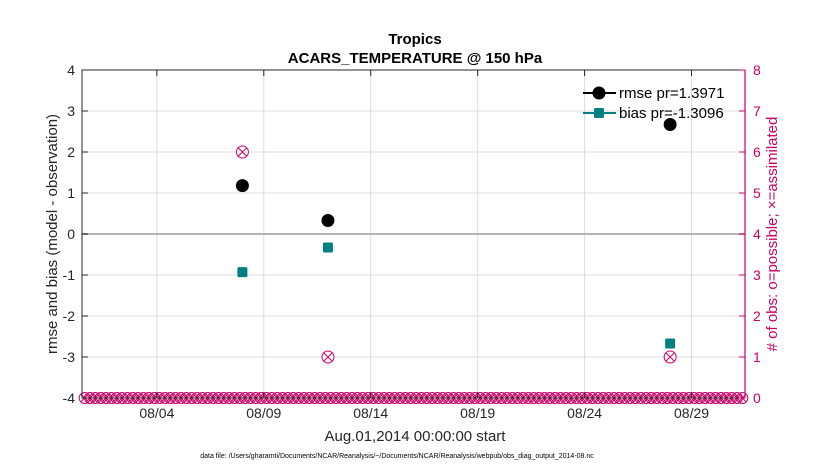 The height and width of the screenshot is (470, 830). Describe the element at coordinates (156, 413) in the screenshot. I see `x-tick-label: 08/04` at that location.